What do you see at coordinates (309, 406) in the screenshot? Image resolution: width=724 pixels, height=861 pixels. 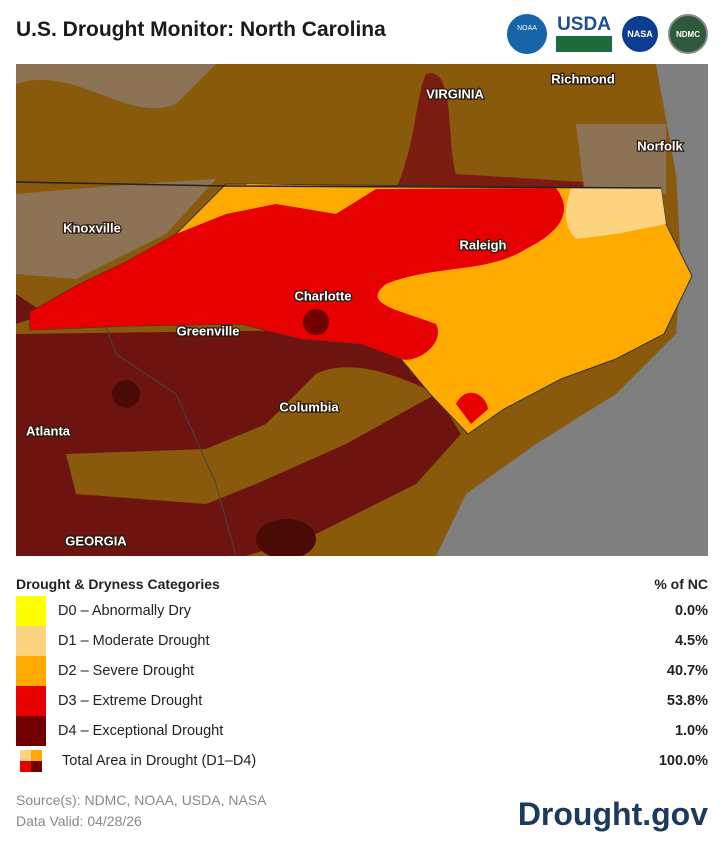 I see `map-label: Columbia` at bounding box center [309, 406].